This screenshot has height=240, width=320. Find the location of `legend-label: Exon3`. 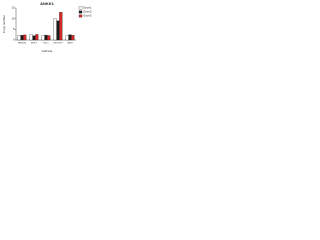

legend-label: Exon3 is located at coordinates (88, 16).